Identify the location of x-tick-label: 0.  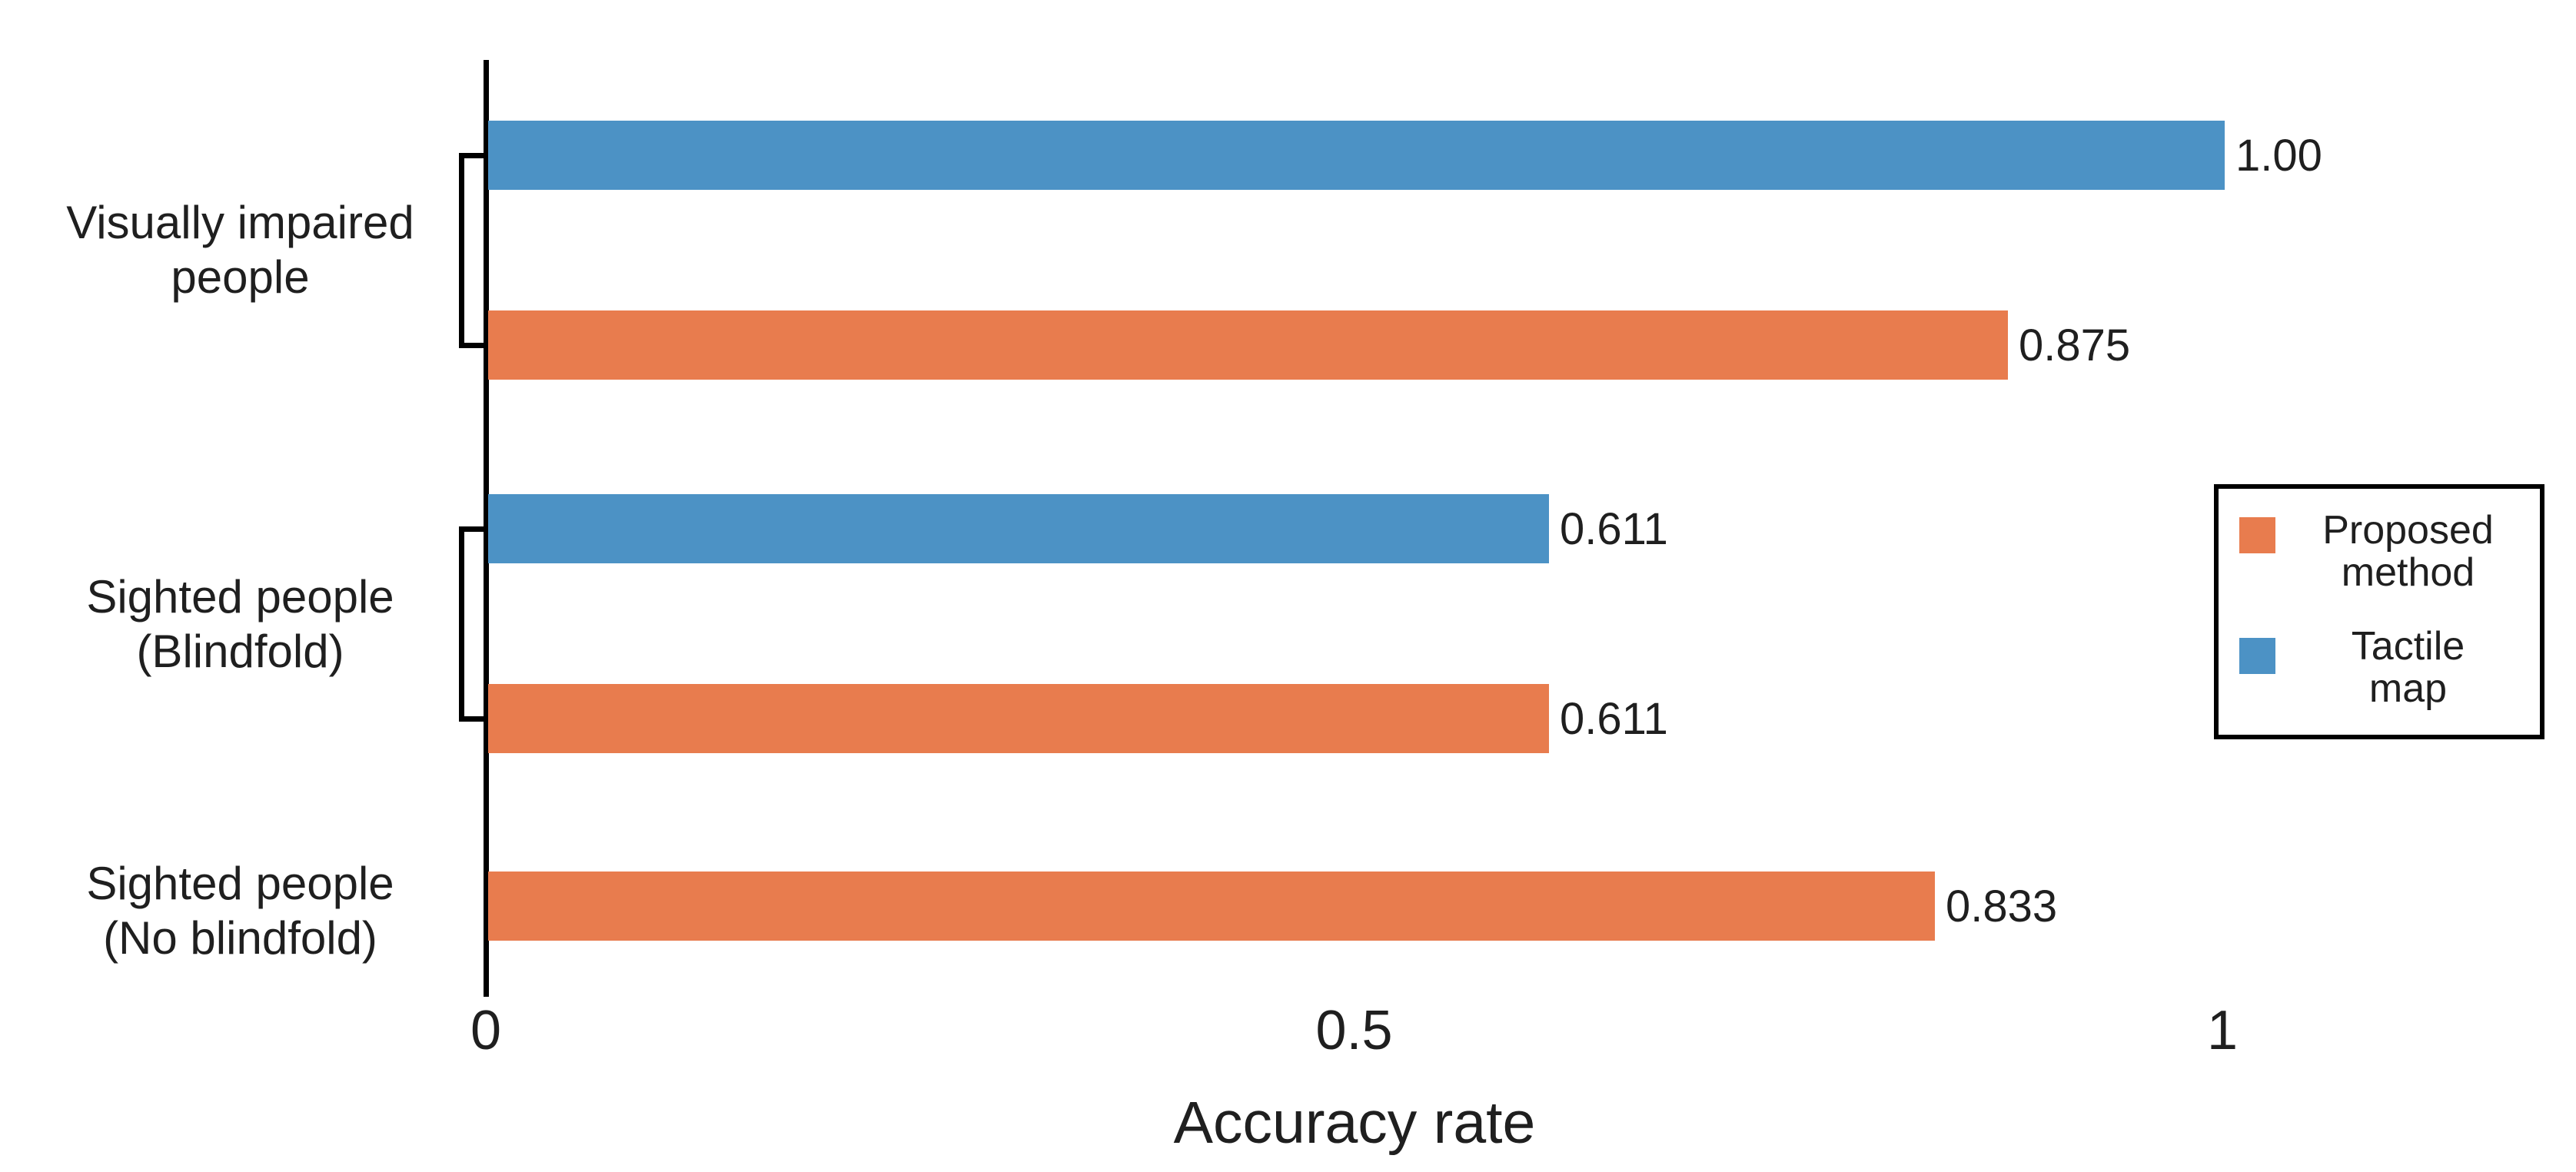
(486, 1030).